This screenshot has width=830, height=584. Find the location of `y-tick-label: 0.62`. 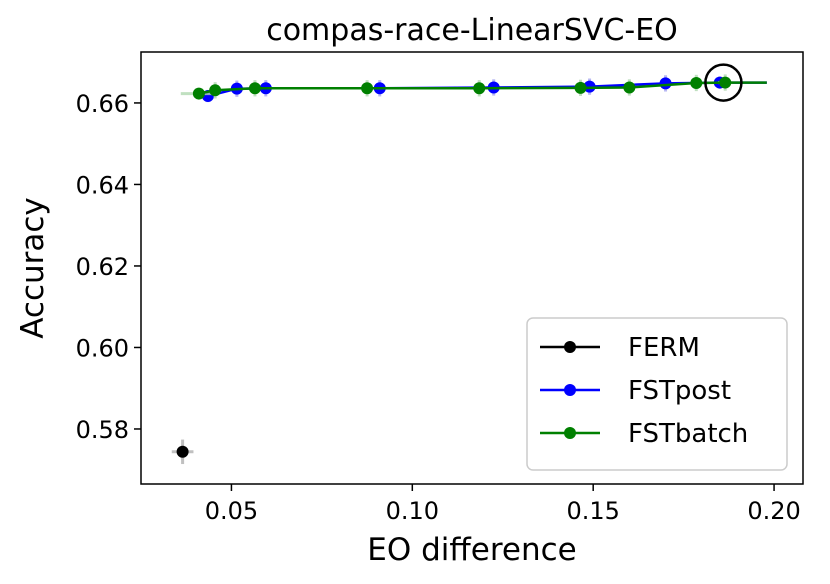

y-tick-label: 0.62 is located at coordinates (102, 267).